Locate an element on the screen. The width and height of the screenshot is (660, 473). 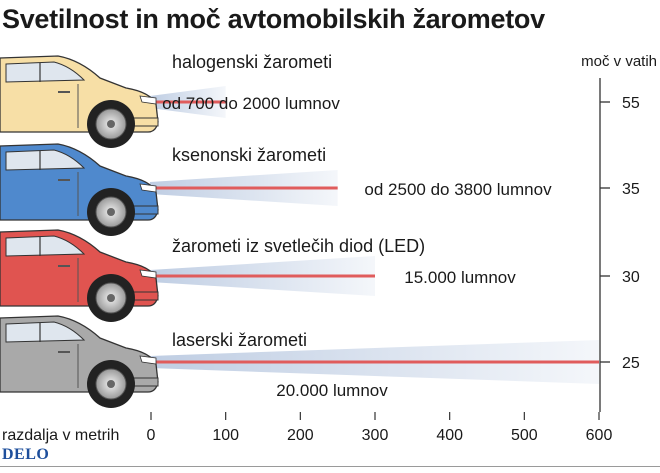
lumen-annotation: 15.000 lumnov is located at coordinates (460, 277).